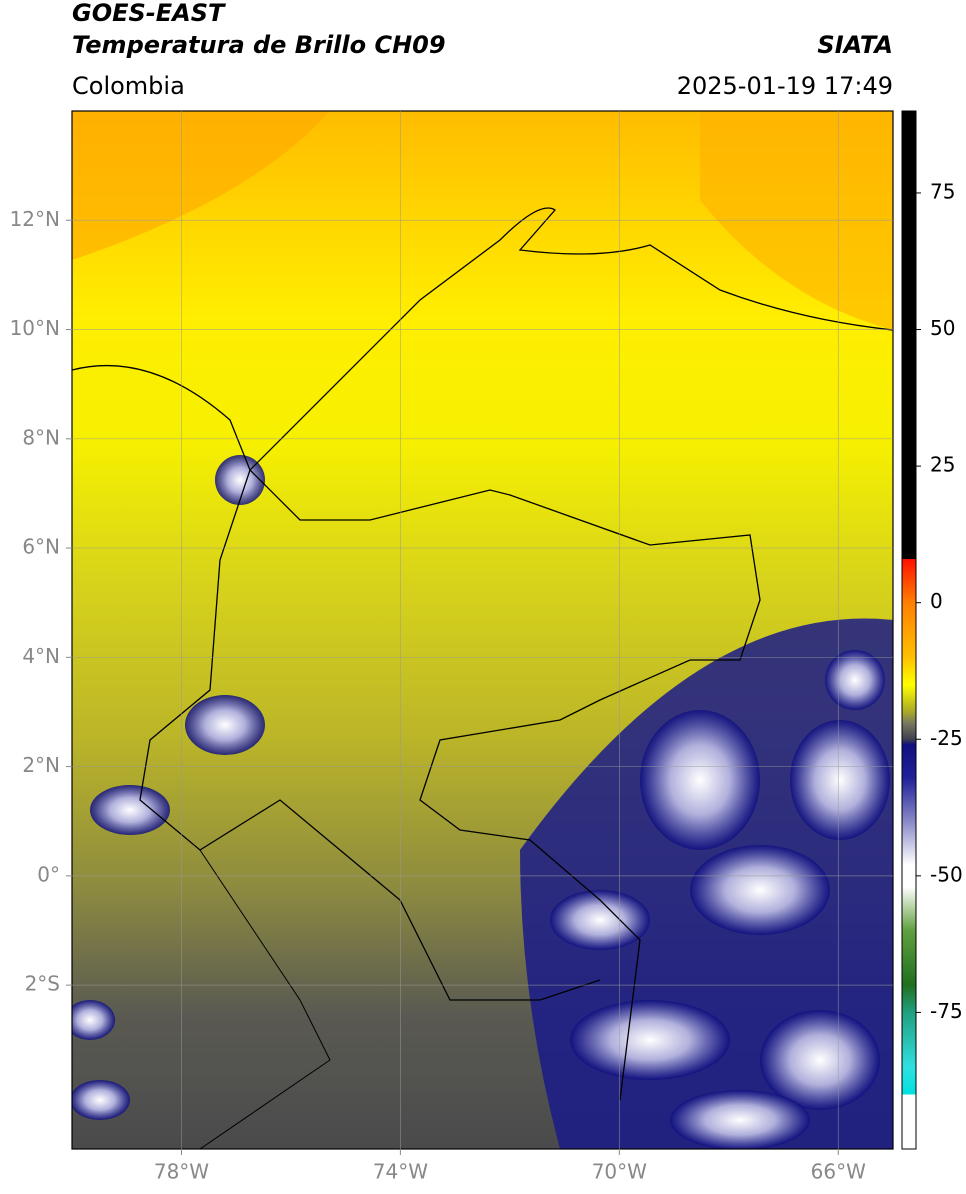  I want to click on y-tick-label: 0°, so click(48, 874).